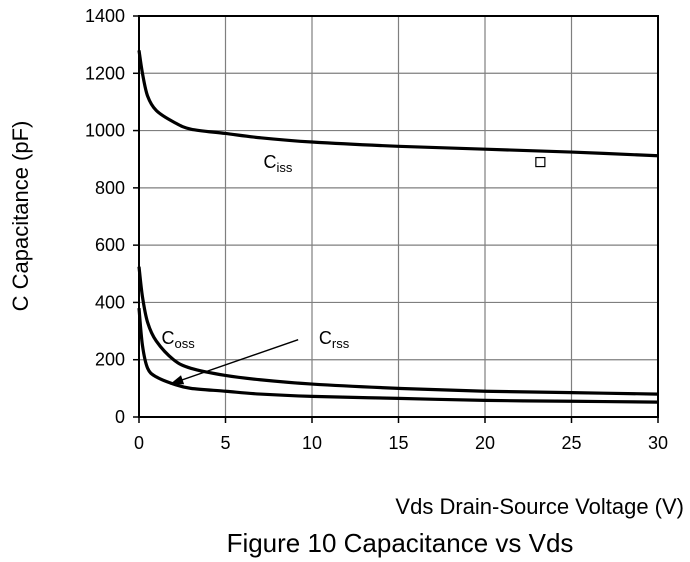  What do you see at coordinates (658, 443) in the screenshot?
I see `x-tick-label: 30` at bounding box center [658, 443].